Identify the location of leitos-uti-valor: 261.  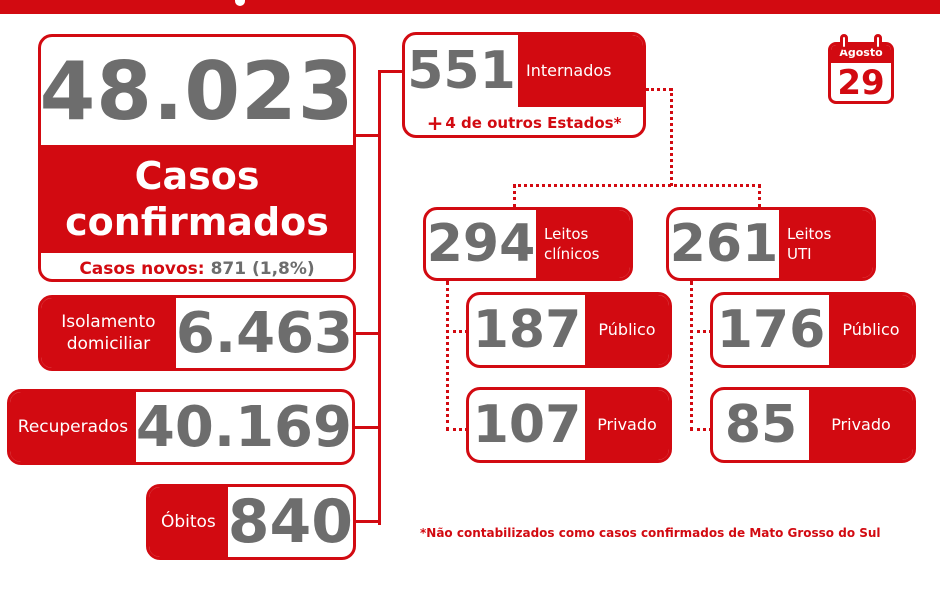
(724, 244).